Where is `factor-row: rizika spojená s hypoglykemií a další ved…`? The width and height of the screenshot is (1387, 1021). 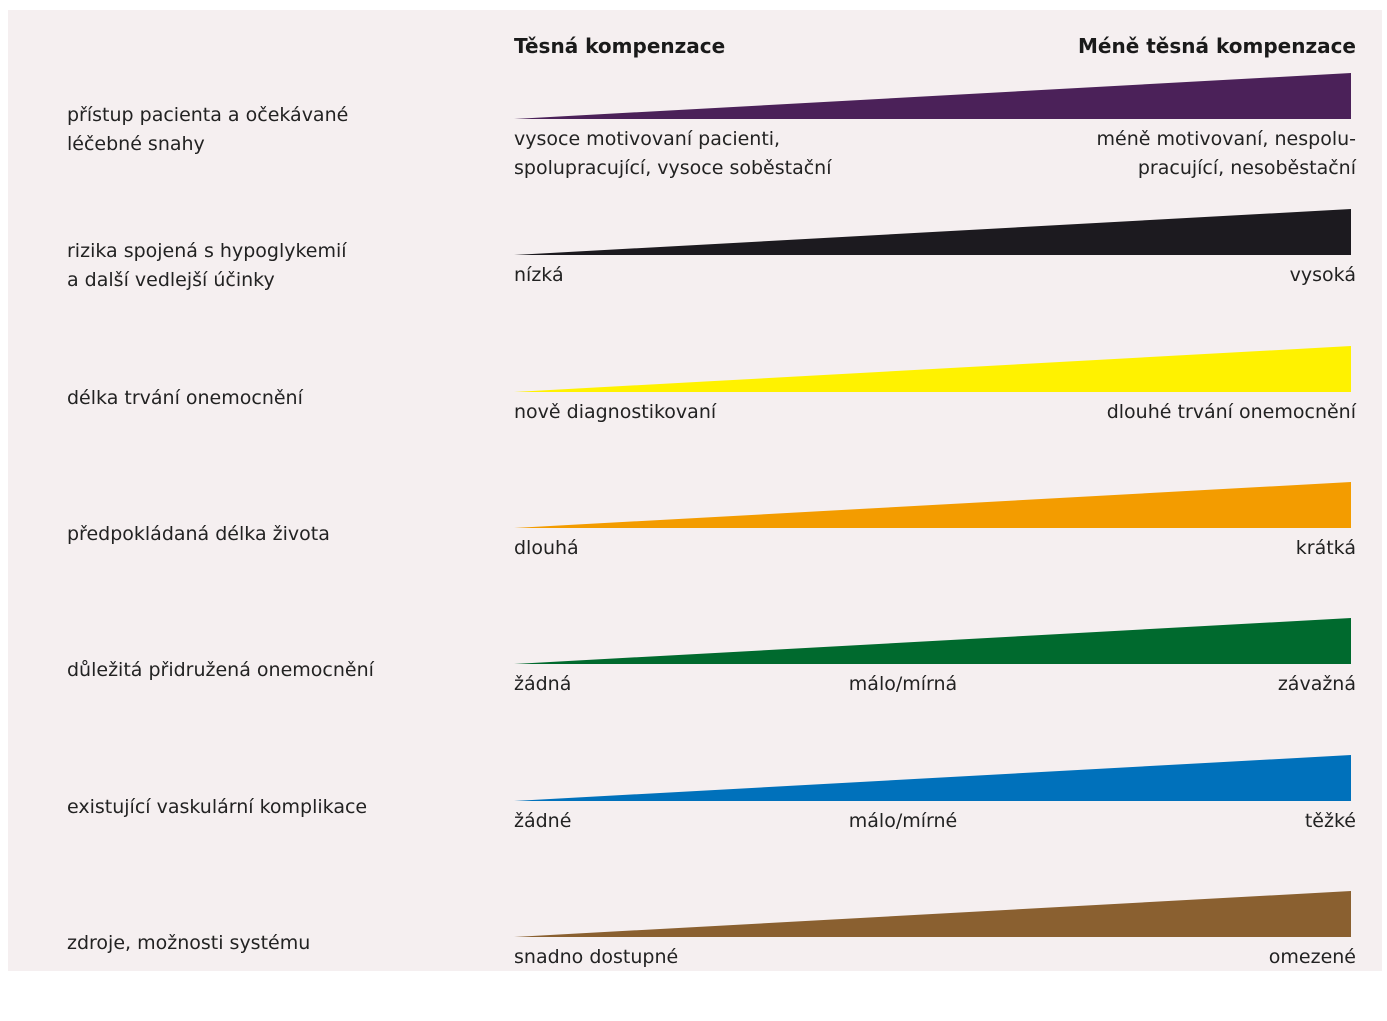 factor-row: rizika spojená s hypoglykemií a další ved… is located at coordinates (695, 274).